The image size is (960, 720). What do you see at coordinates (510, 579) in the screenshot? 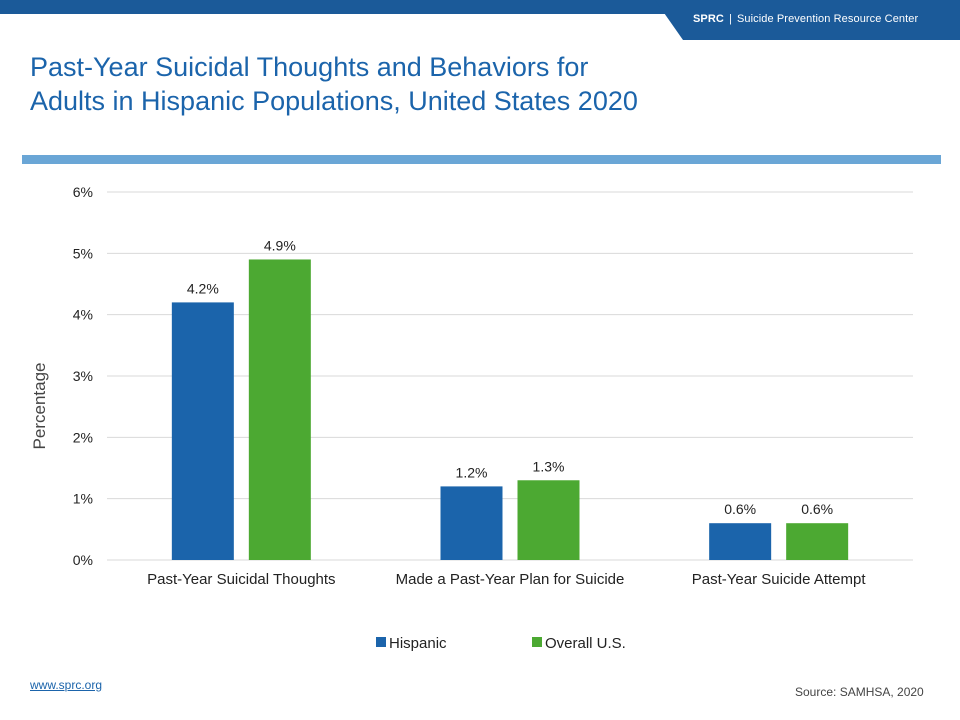
I see `x-tick-label: Made a Past-Year Plan for Suicide` at bounding box center [510, 579].